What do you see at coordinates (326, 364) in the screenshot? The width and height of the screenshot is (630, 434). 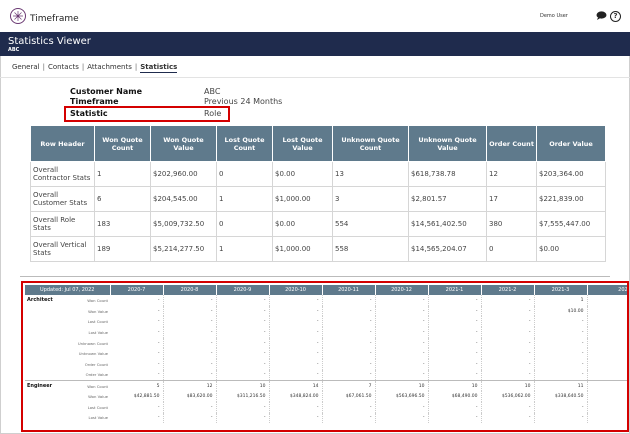 I see `table-row: Order Count - - - - - - - - -` at bounding box center [326, 364].